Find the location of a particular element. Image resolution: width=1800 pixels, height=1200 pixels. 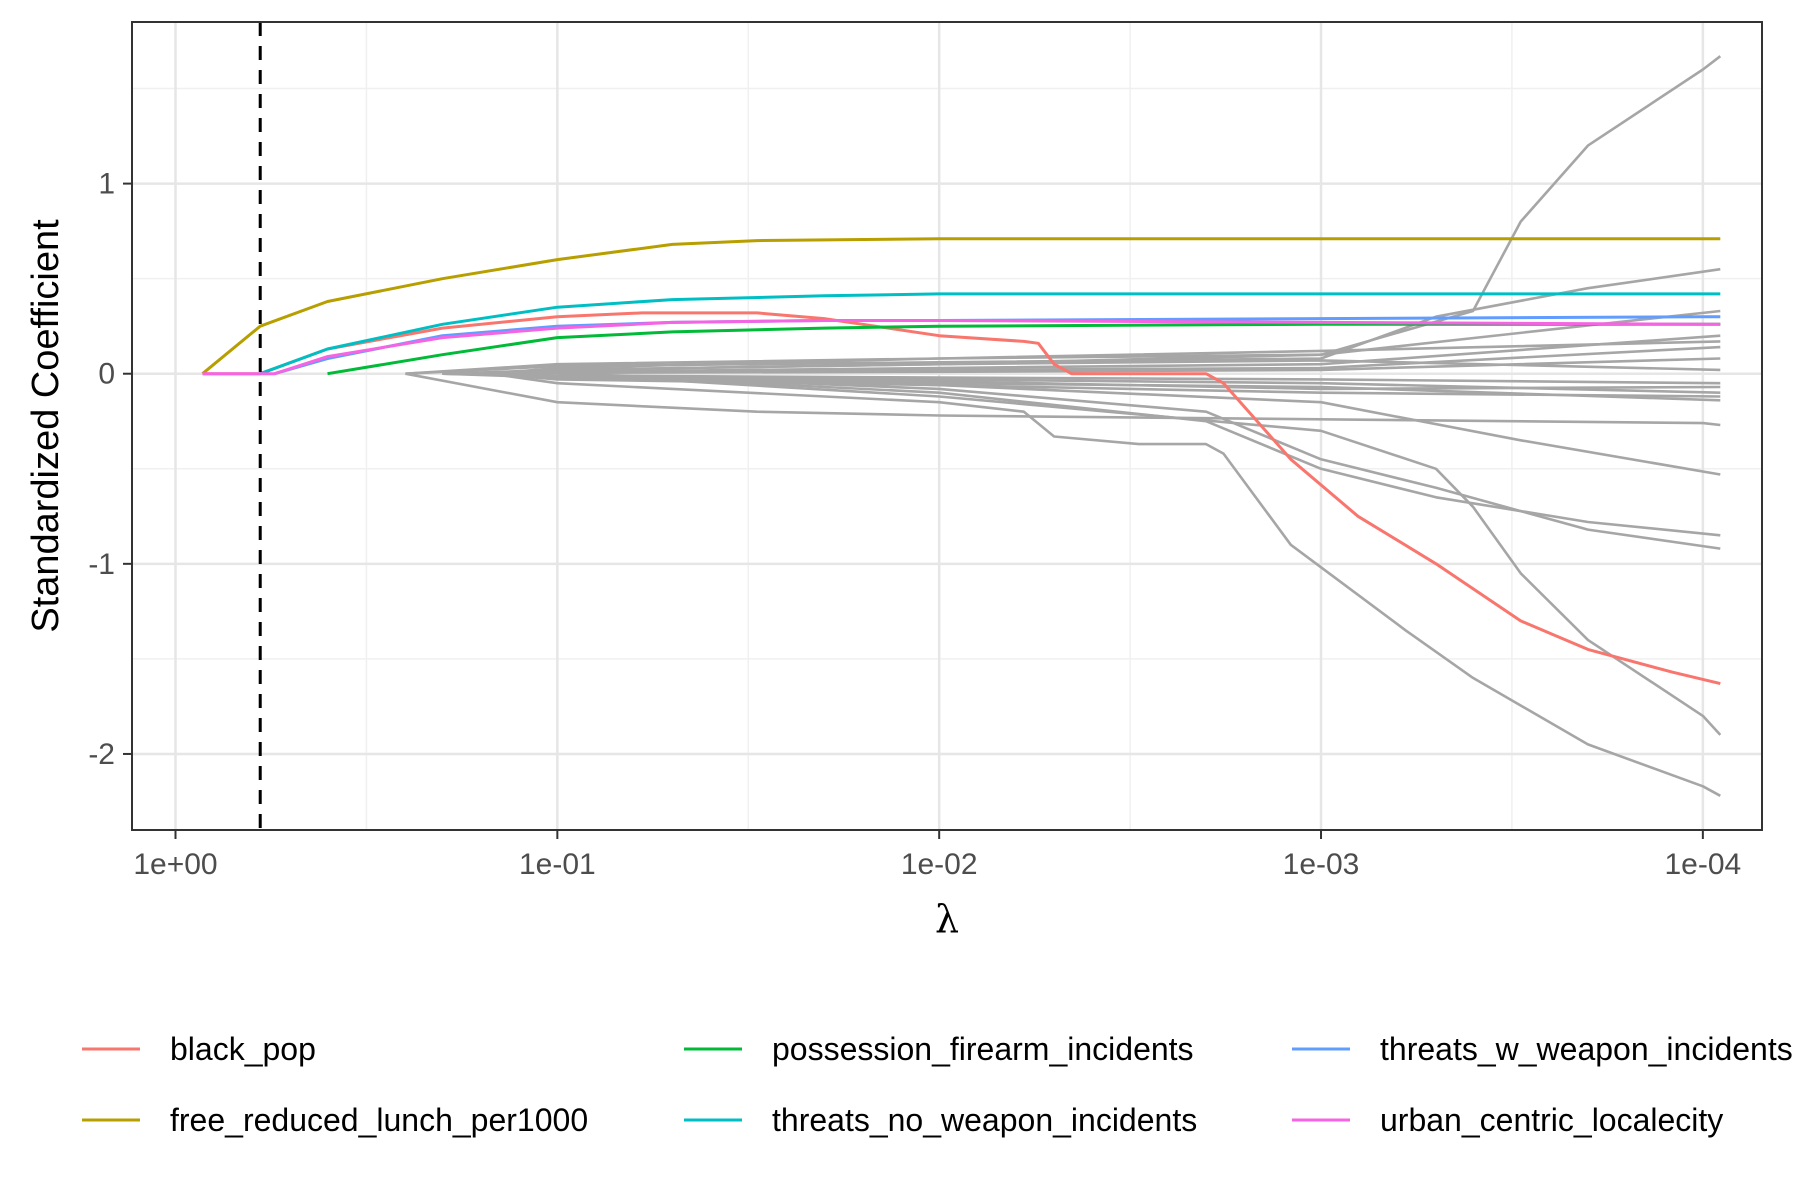

x-tick-label: 1e+00 is located at coordinates (175, 864).